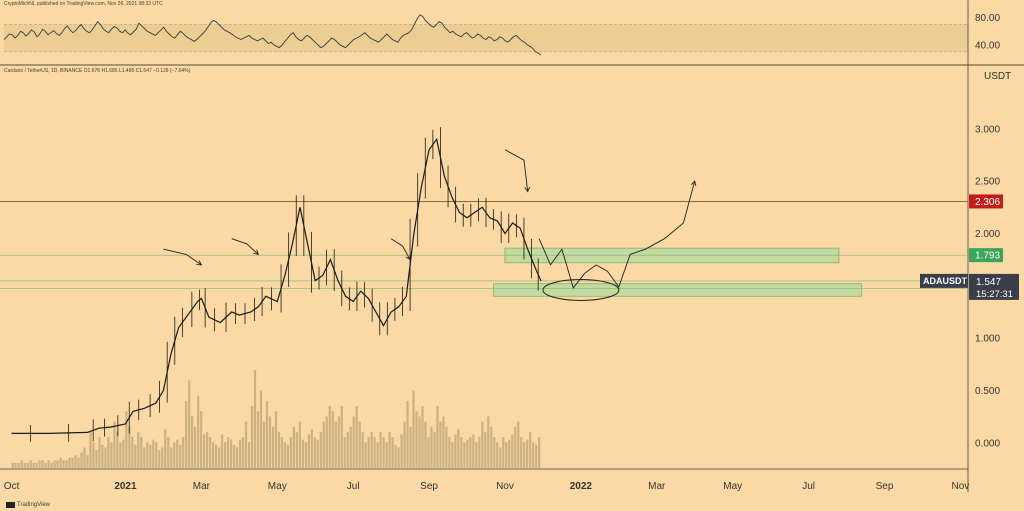  Describe the element at coordinates (987, 182) in the screenshot. I see `y-tick-label: 2.500` at that location.